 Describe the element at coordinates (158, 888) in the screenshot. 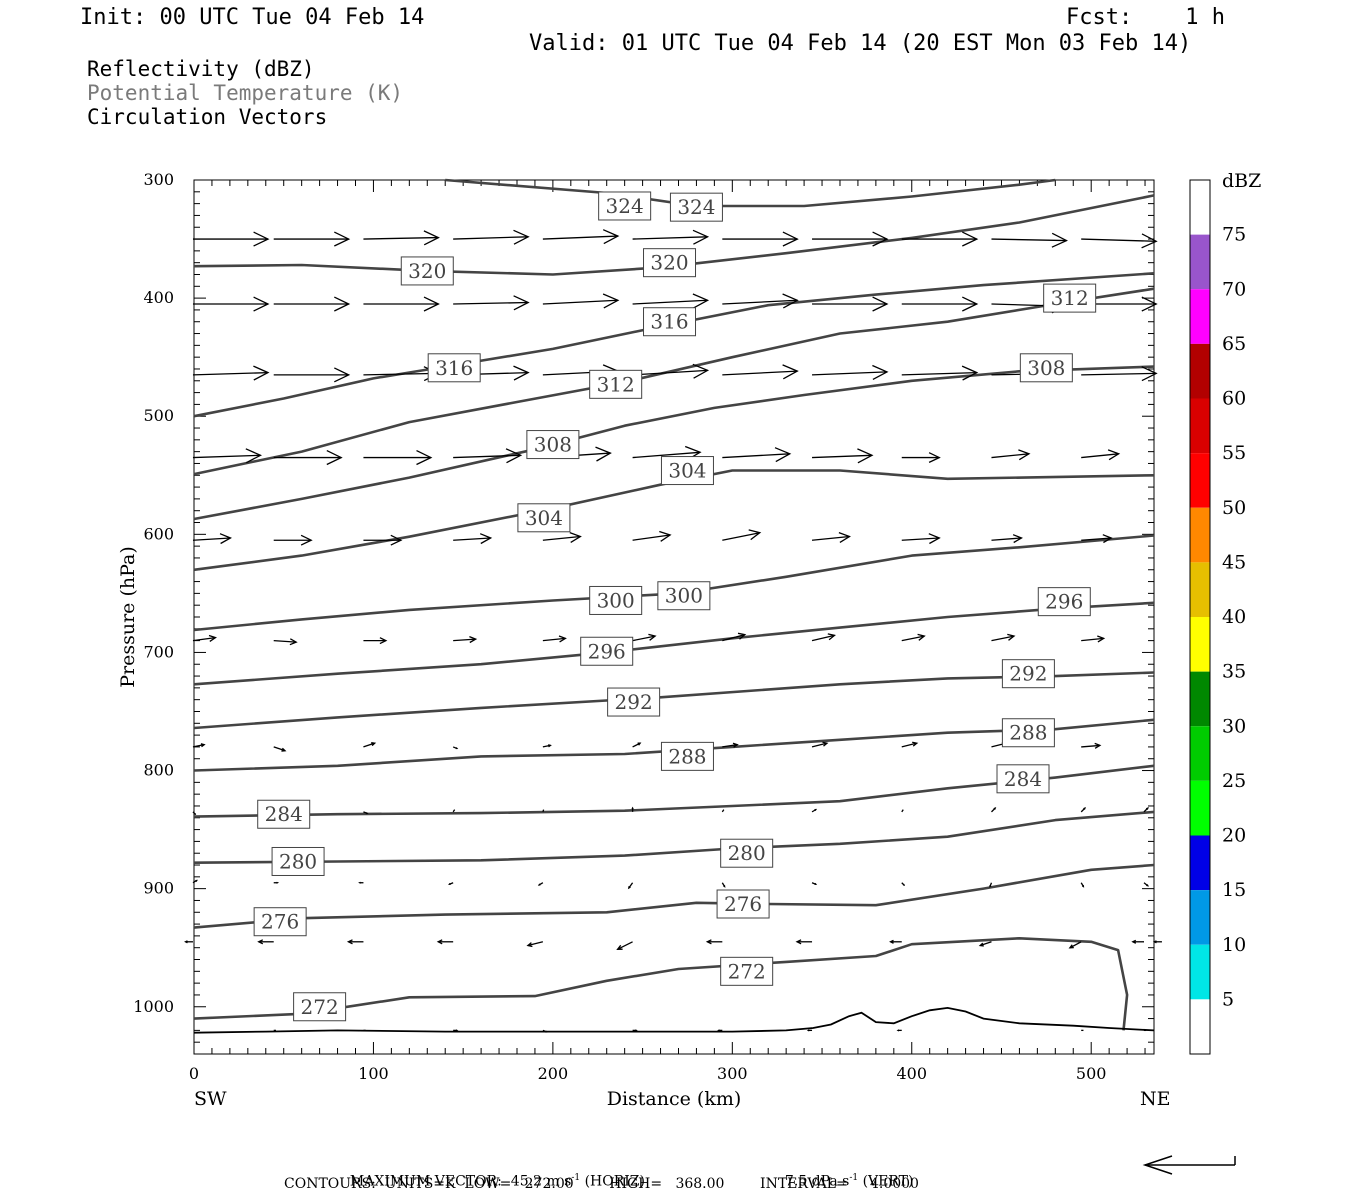

I see `y-tick-label: 900` at that location.